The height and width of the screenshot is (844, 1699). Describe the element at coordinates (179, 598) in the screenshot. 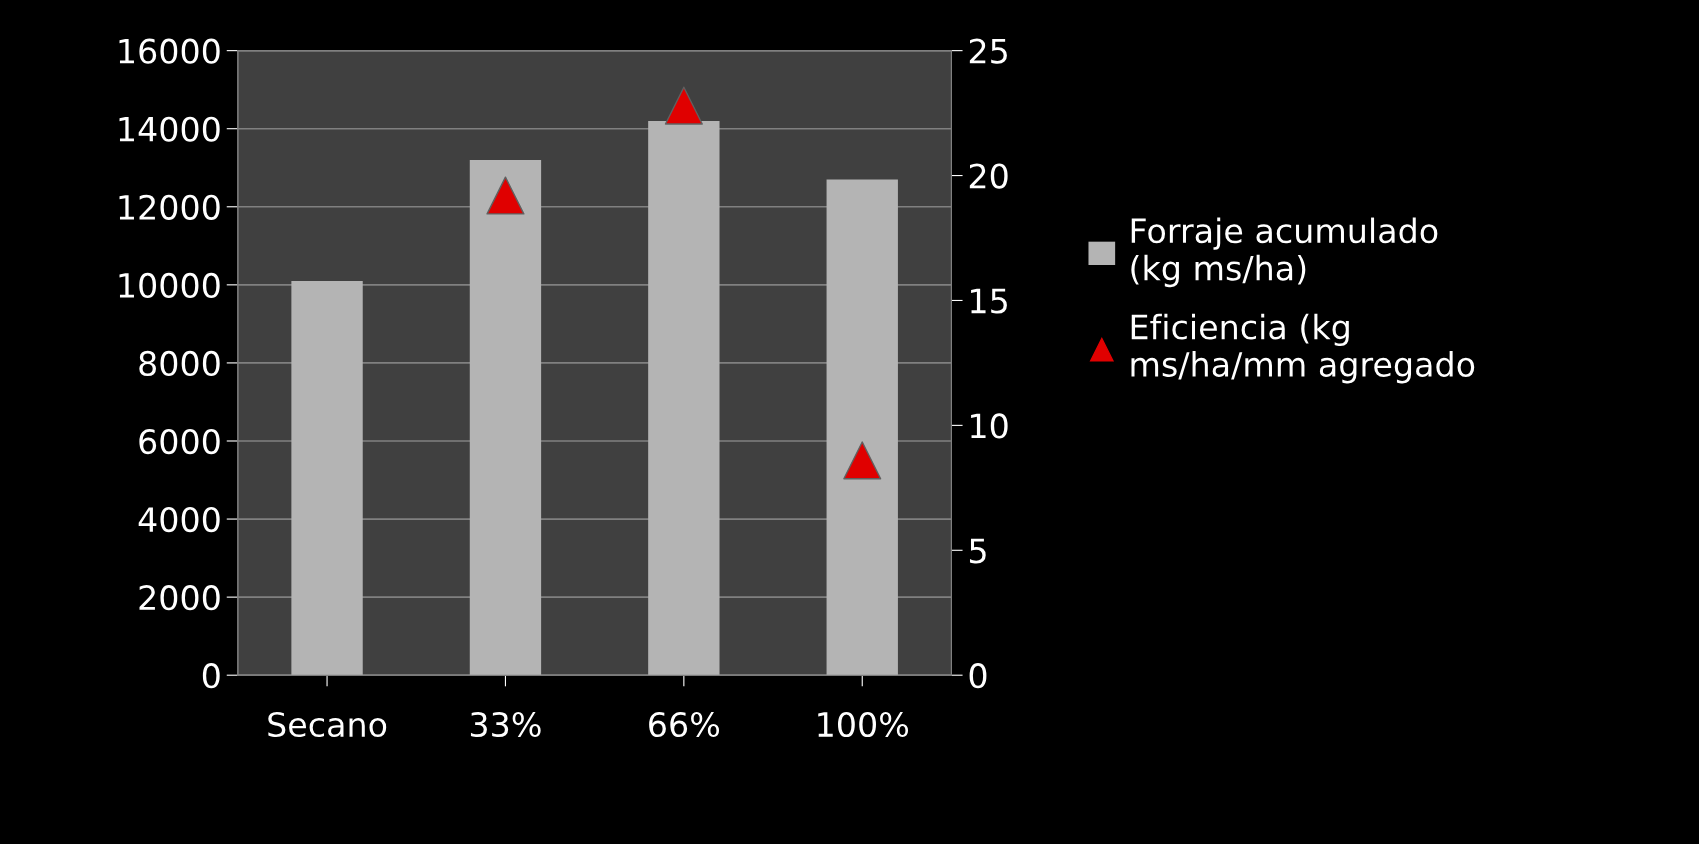

I see `y-tick-label: 2000` at that location.